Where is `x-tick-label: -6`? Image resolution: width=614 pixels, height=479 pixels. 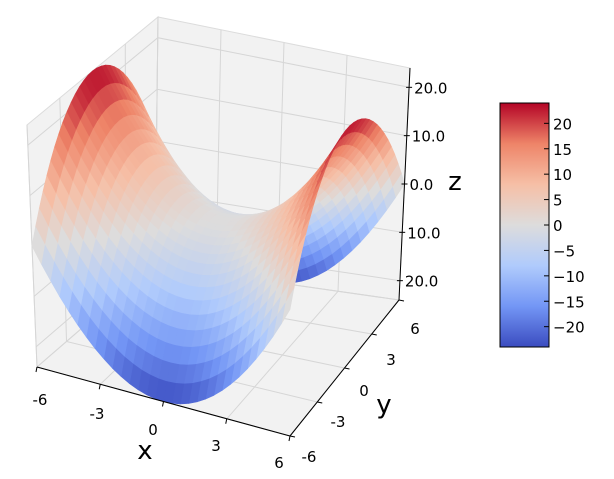
x-tick-label: -6 is located at coordinates (40, 400).